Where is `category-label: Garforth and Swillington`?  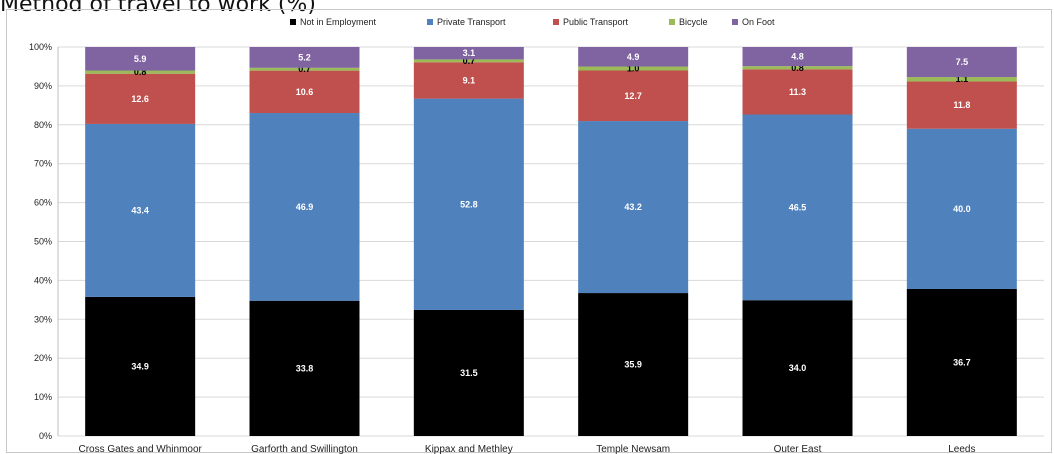
category-label: Garforth and Swillington is located at coordinates (304, 449).